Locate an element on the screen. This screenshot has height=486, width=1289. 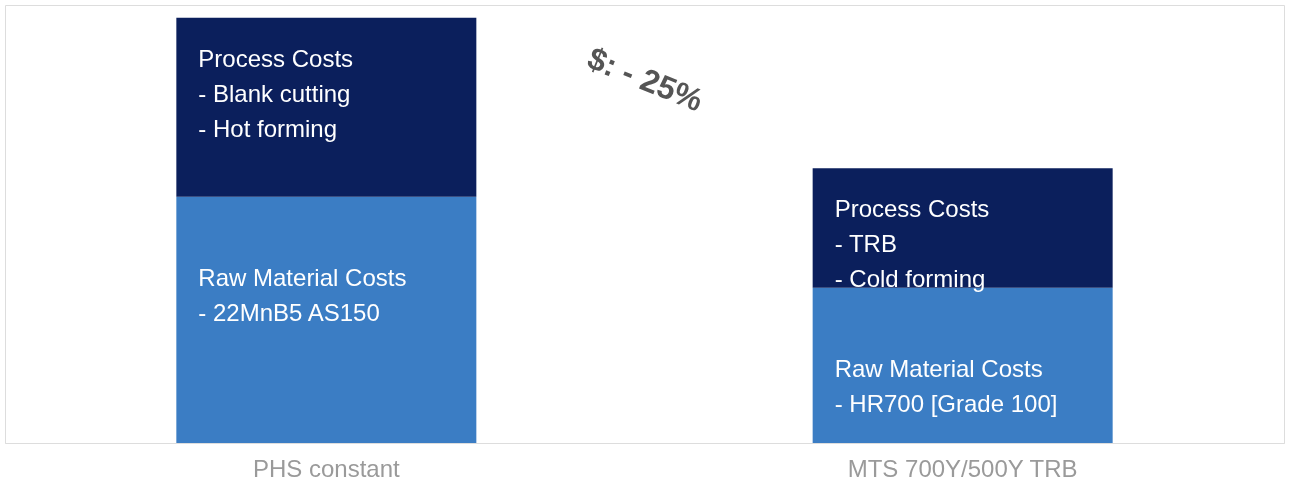
annotation: Process Costs - Blank cutting - Hot forming is located at coordinates (276, 93).